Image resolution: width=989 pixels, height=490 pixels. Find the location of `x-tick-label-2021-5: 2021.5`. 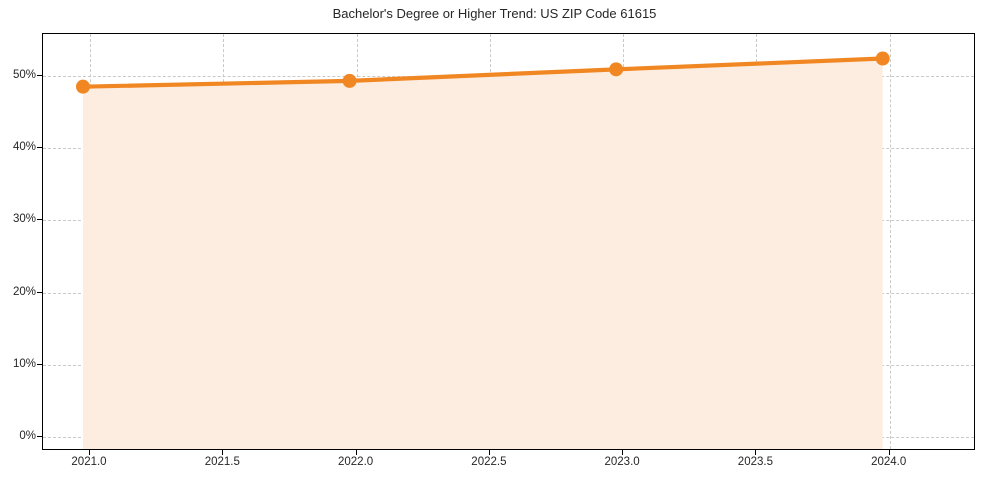

x-tick-label-2021-5: 2021.5 is located at coordinates (222, 462).